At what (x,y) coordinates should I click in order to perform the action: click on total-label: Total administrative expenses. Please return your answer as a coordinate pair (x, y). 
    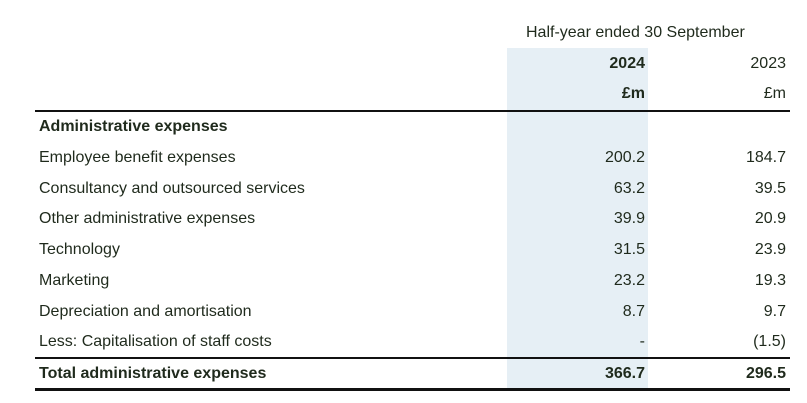
    Looking at the image, I should click on (153, 373).